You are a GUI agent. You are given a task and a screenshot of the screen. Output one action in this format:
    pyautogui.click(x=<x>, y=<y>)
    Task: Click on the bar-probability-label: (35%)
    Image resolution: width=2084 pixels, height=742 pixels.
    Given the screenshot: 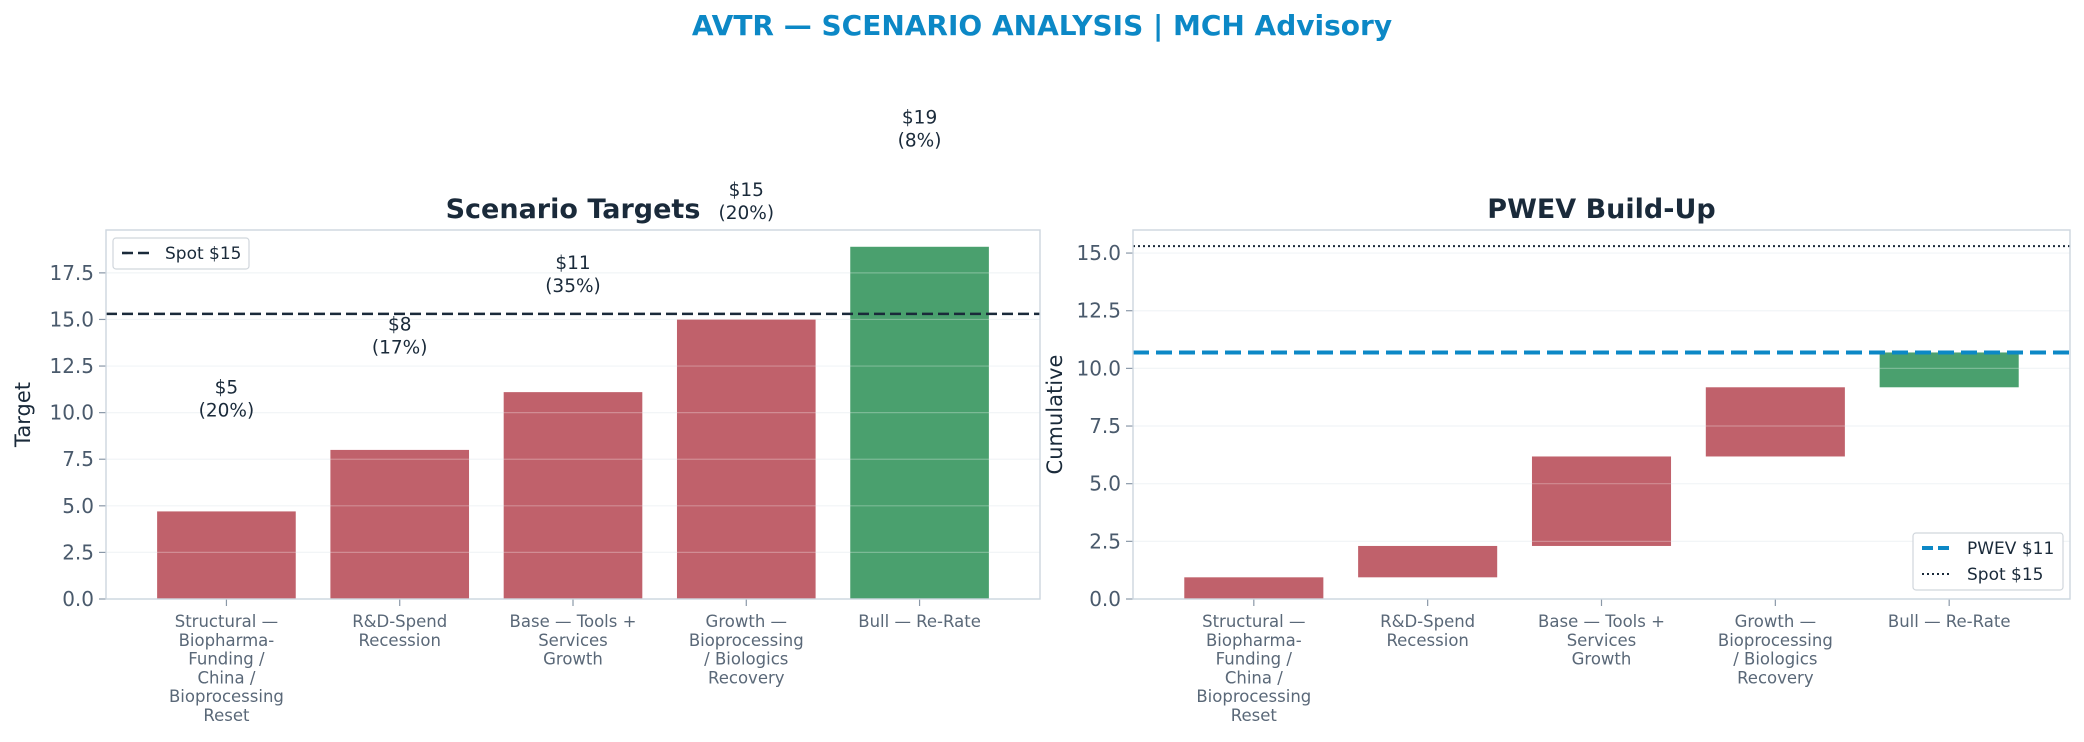 What is the action you would take?
    pyautogui.click(x=573, y=286)
    